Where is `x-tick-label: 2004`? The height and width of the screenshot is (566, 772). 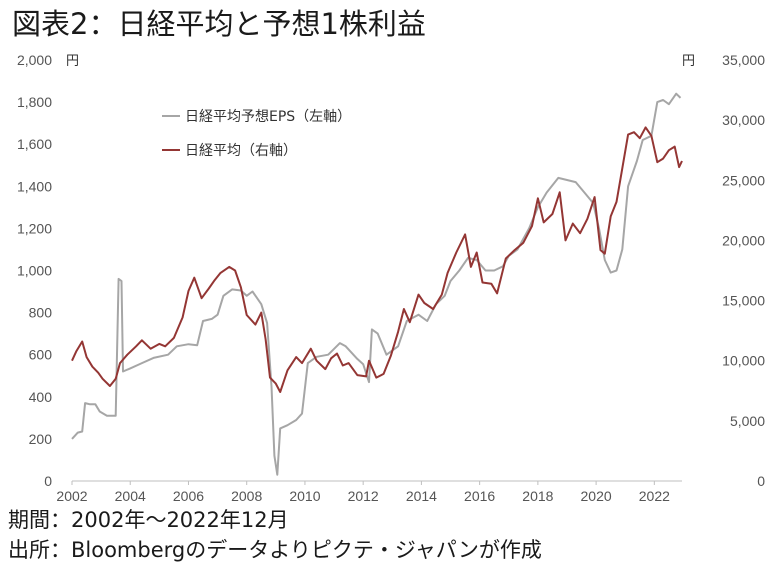
x-tick-label: 2004 is located at coordinates (130, 496).